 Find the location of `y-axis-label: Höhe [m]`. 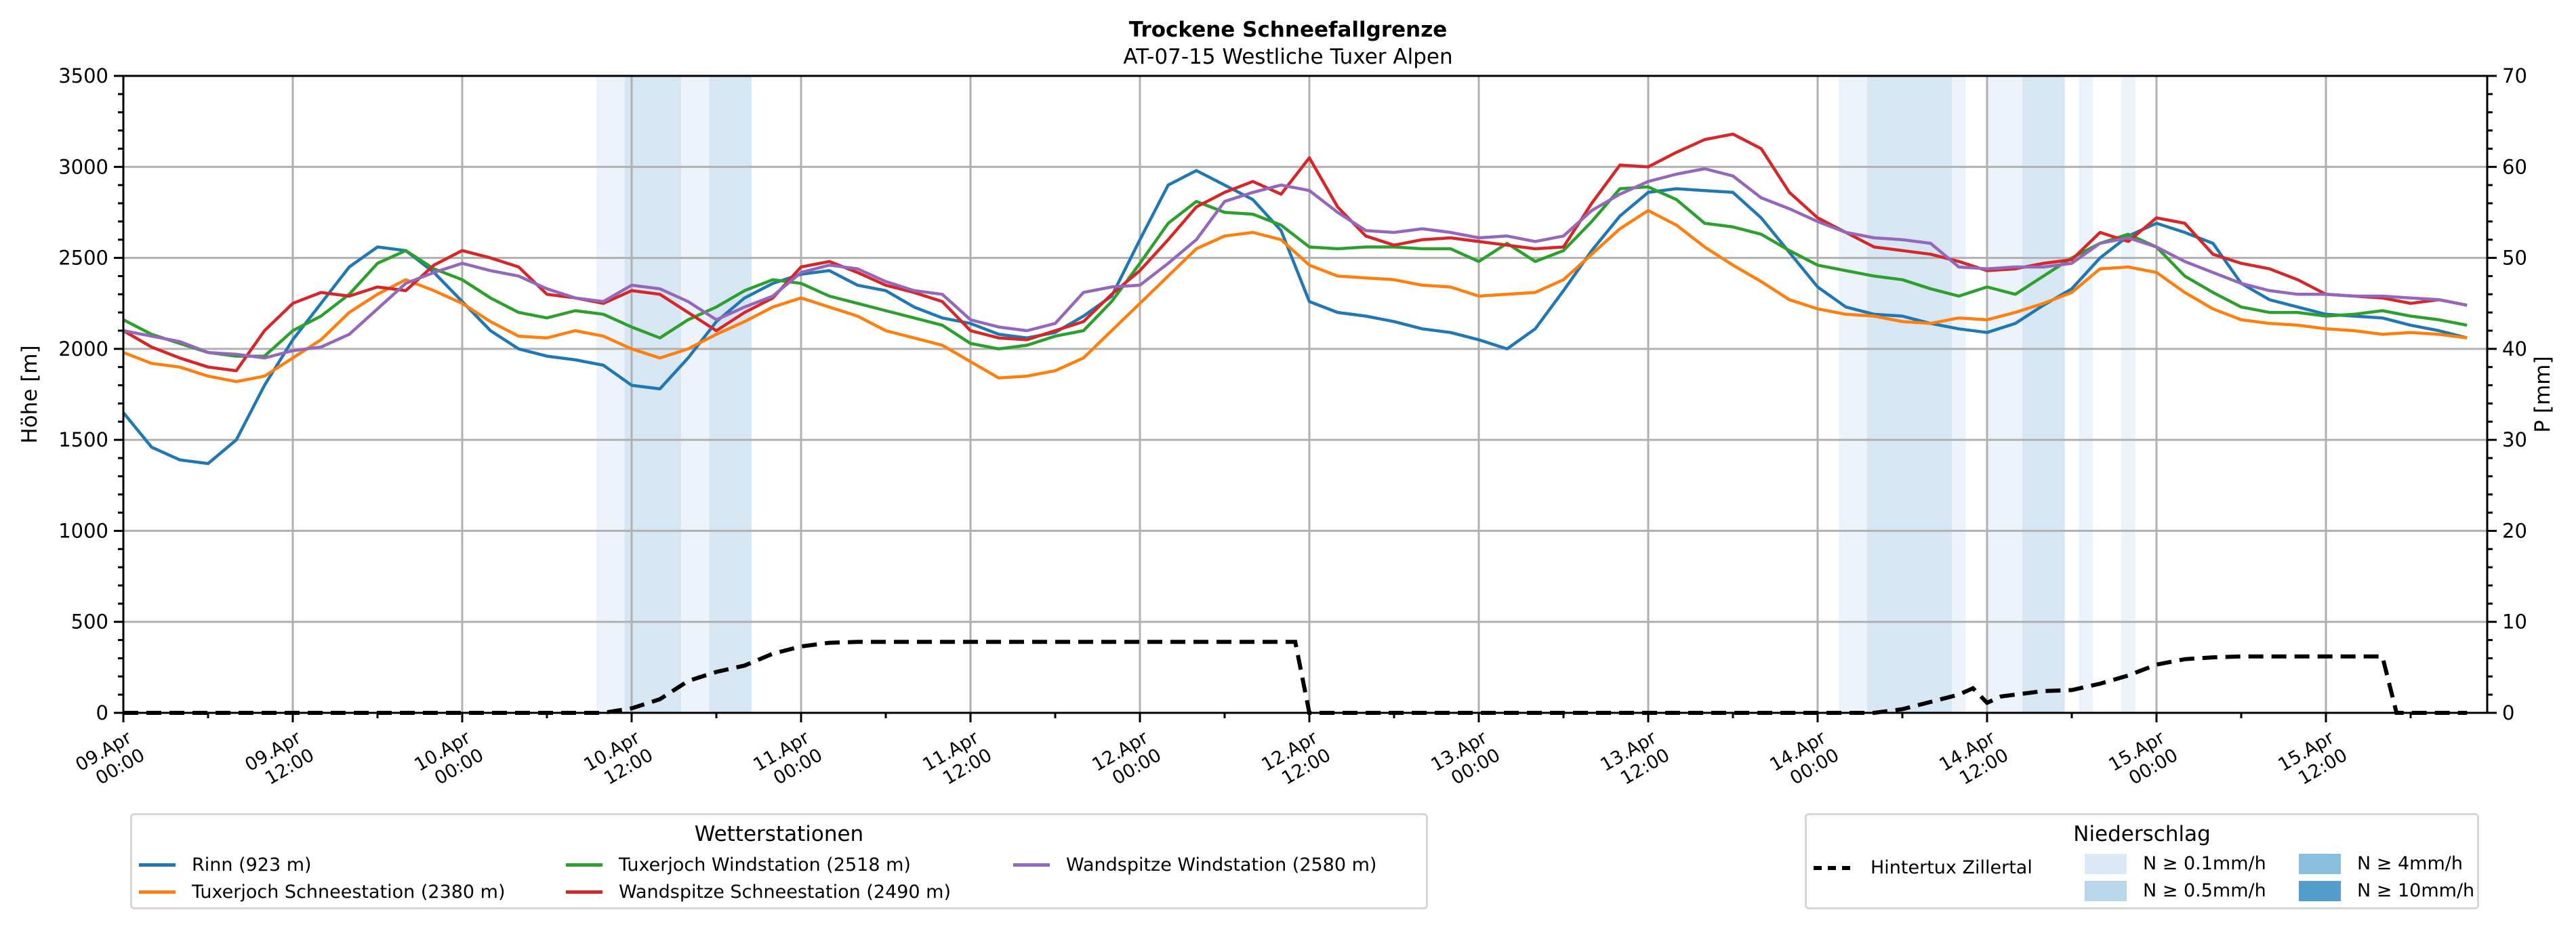

y-axis-label: Höhe [m] is located at coordinates (30, 394).